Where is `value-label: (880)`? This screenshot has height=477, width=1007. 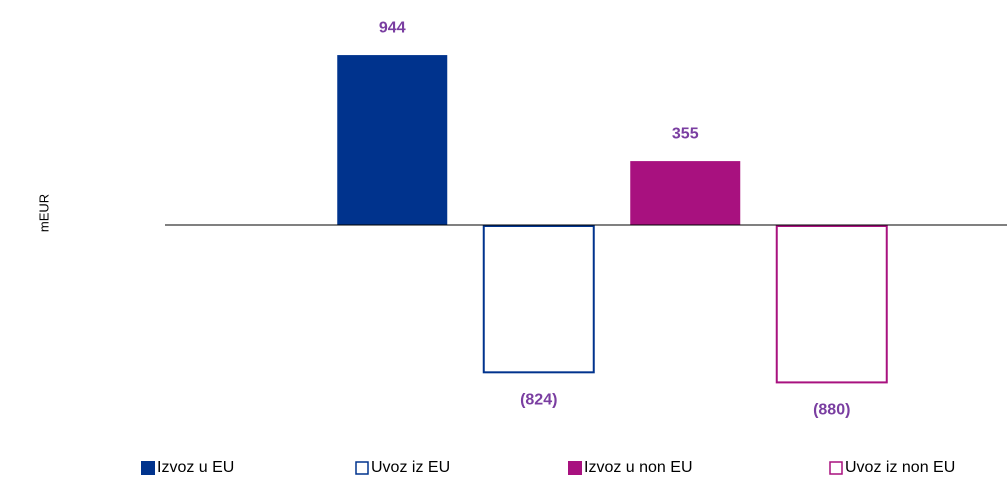 value-label: (880) is located at coordinates (831, 410).